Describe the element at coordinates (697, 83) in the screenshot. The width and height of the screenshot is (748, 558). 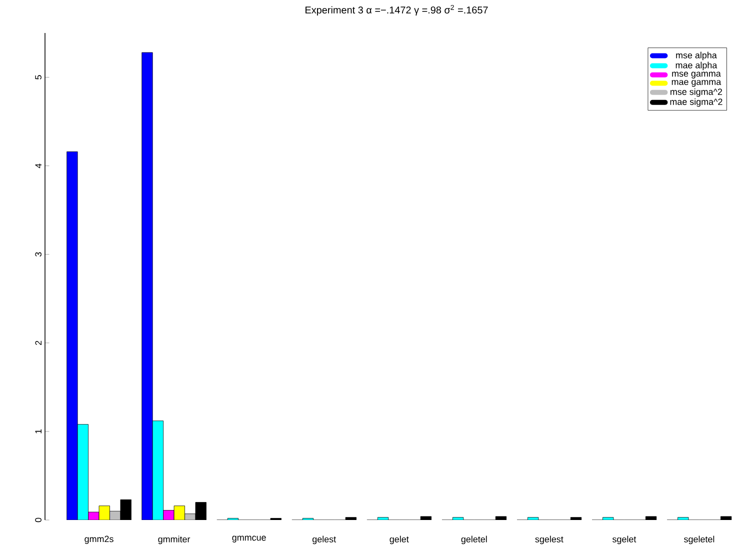
I see `legend-label: mae gamma` at that location.